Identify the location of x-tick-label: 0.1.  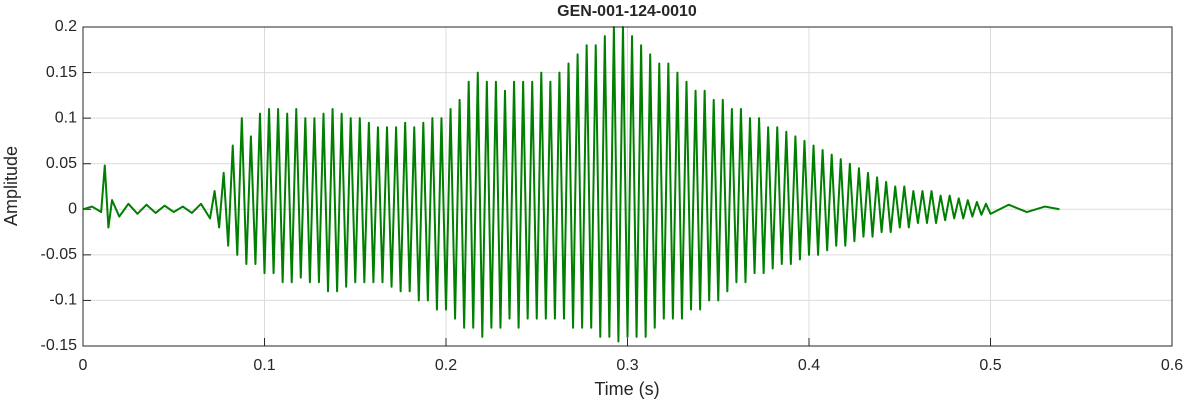
(264, 365).